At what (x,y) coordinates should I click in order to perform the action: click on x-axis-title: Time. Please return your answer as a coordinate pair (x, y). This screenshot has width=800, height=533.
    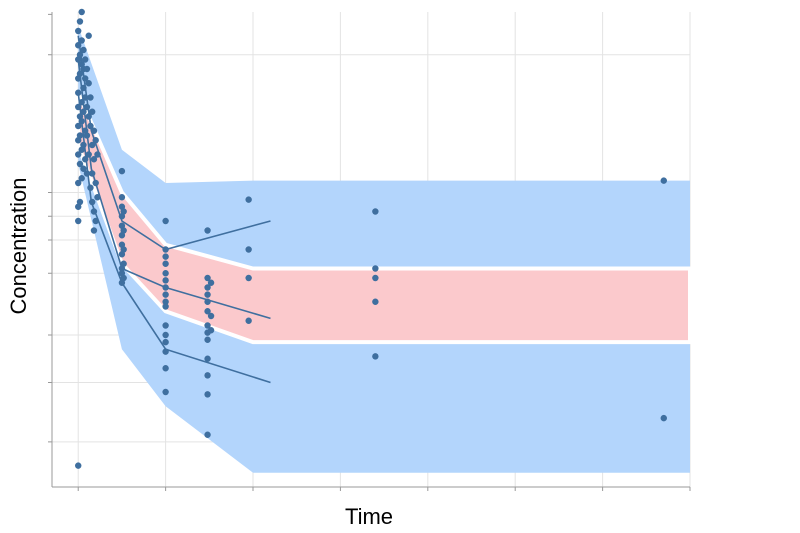
    Looking at the image, I should click on (369, 516).